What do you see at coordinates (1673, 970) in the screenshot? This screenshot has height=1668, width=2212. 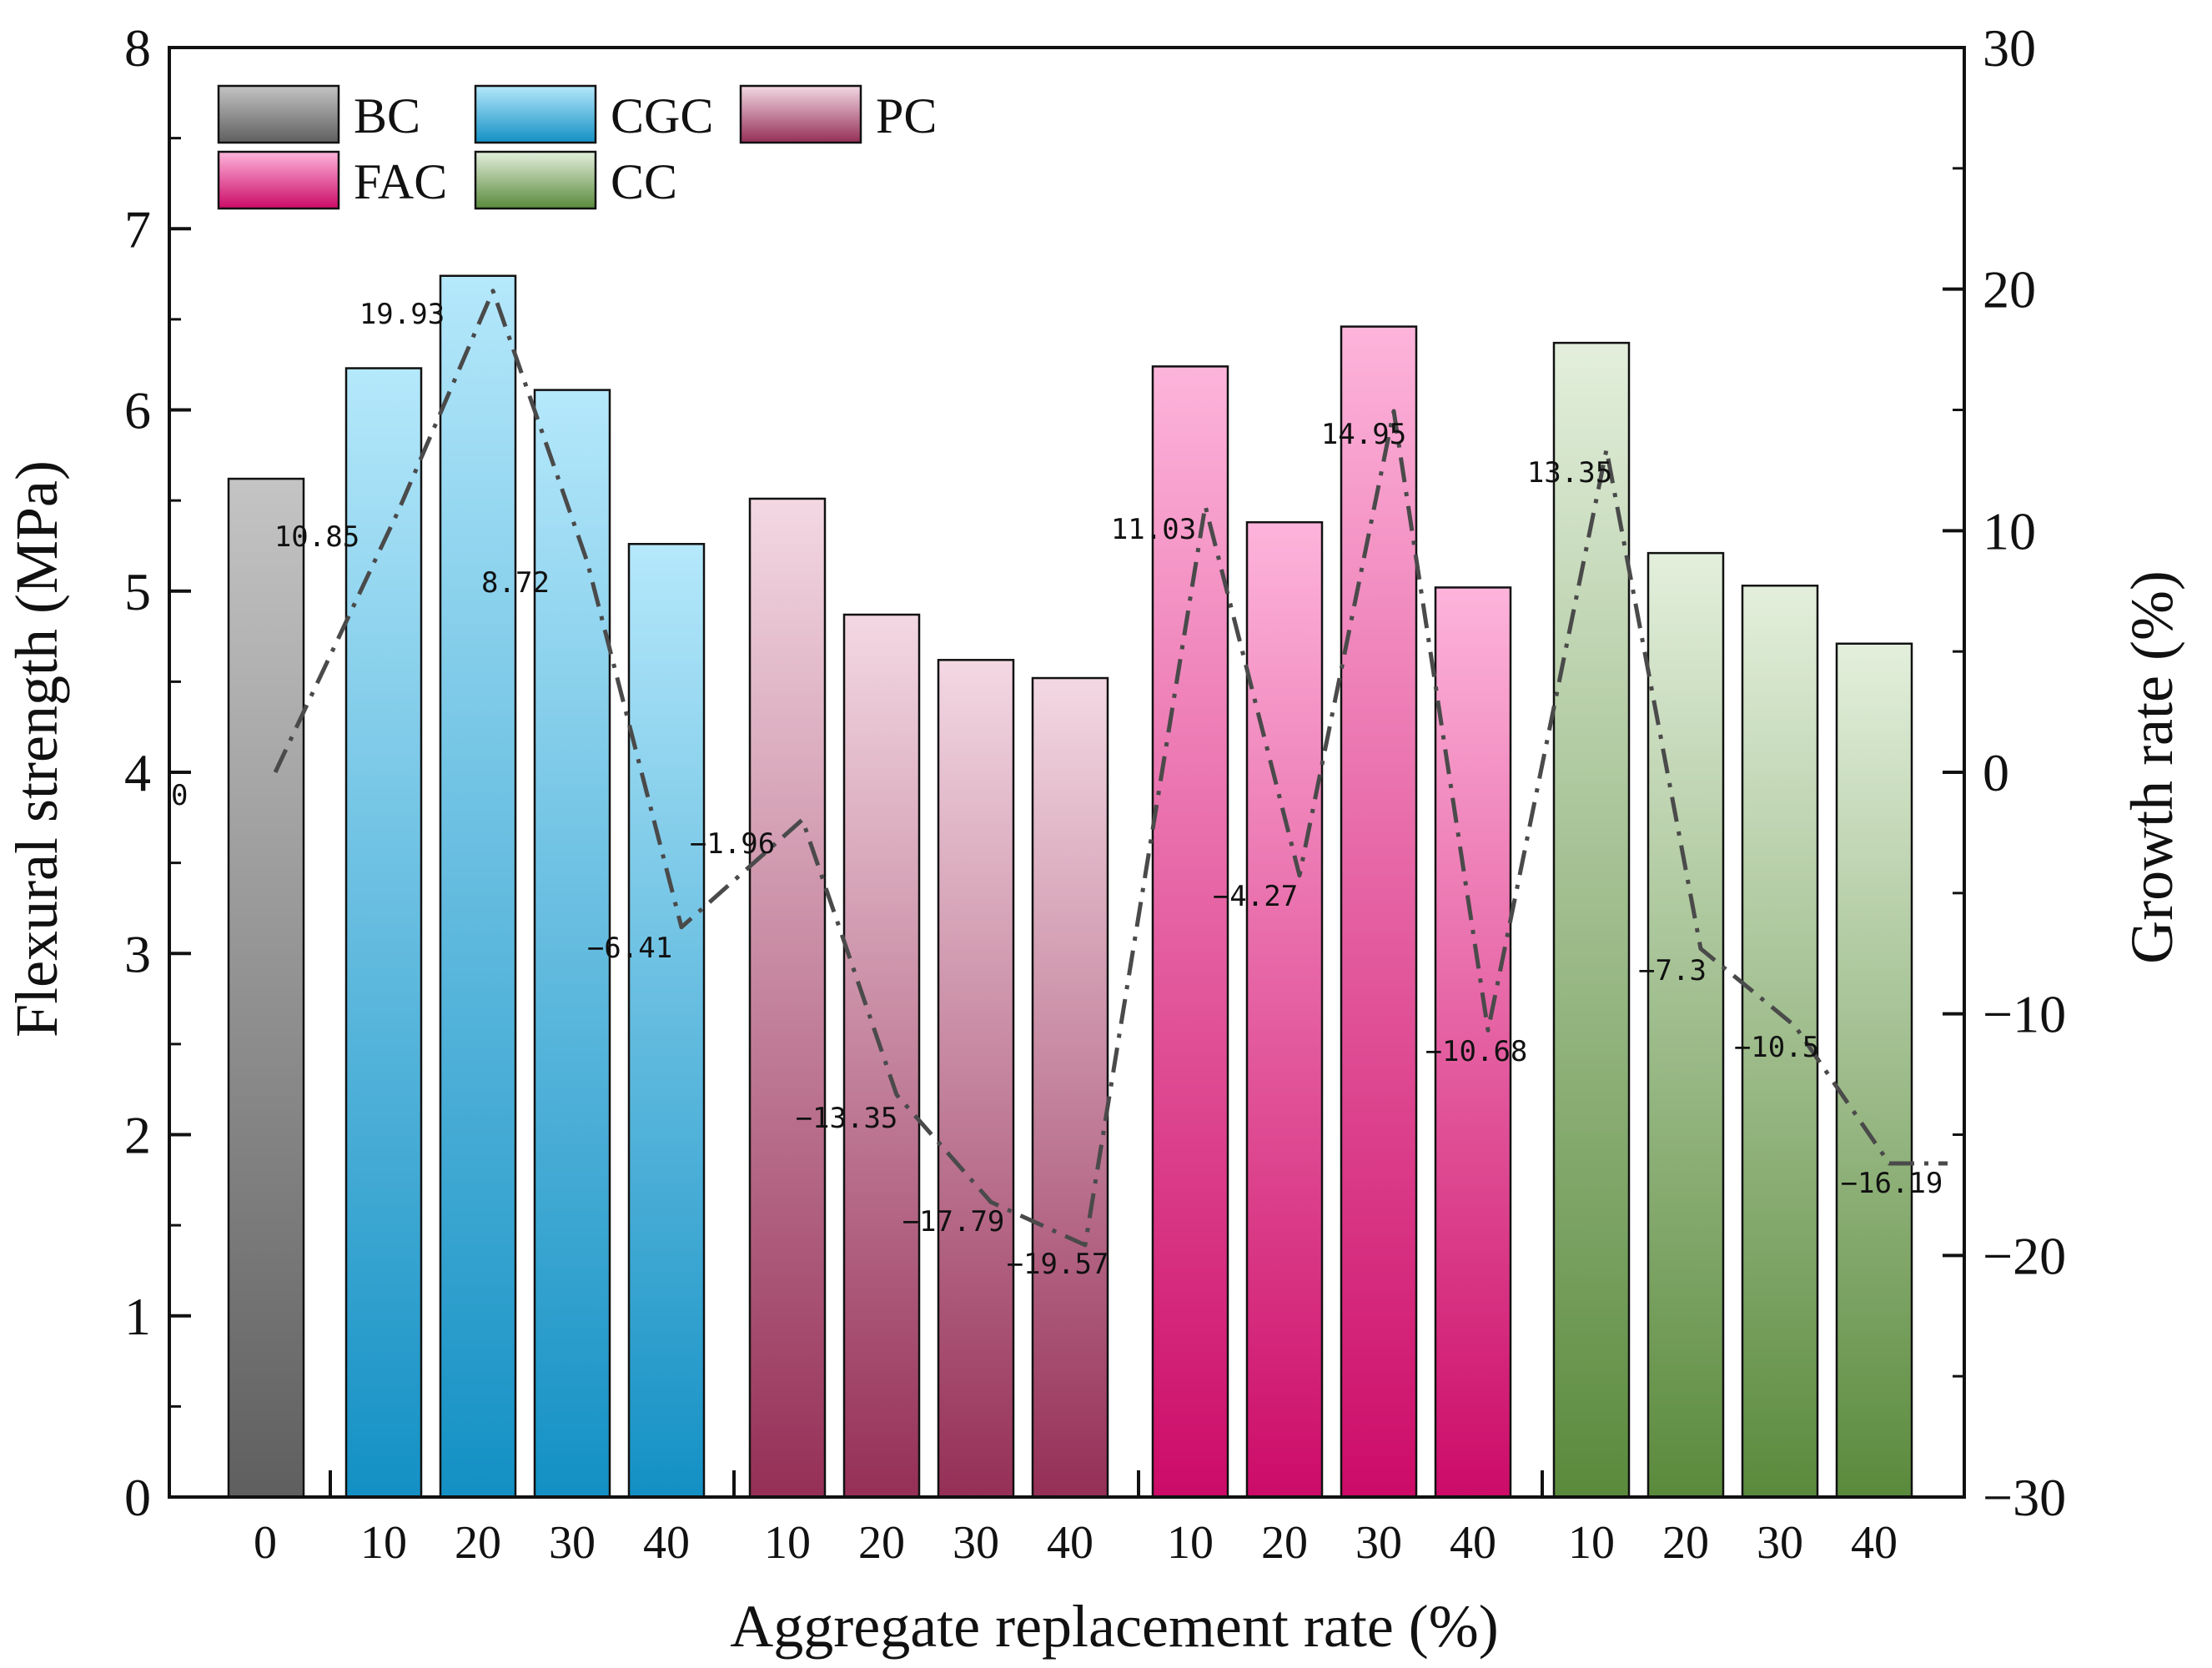 I see `growth-label-cc-20: −7.3` at bounding box center [1673, 970].